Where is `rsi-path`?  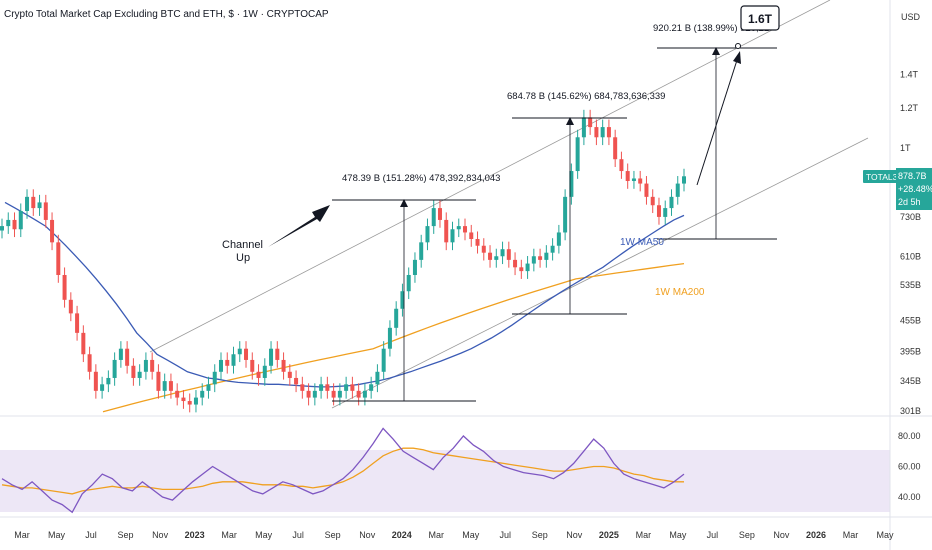 rsi-path is located at coordinates (343, 470).